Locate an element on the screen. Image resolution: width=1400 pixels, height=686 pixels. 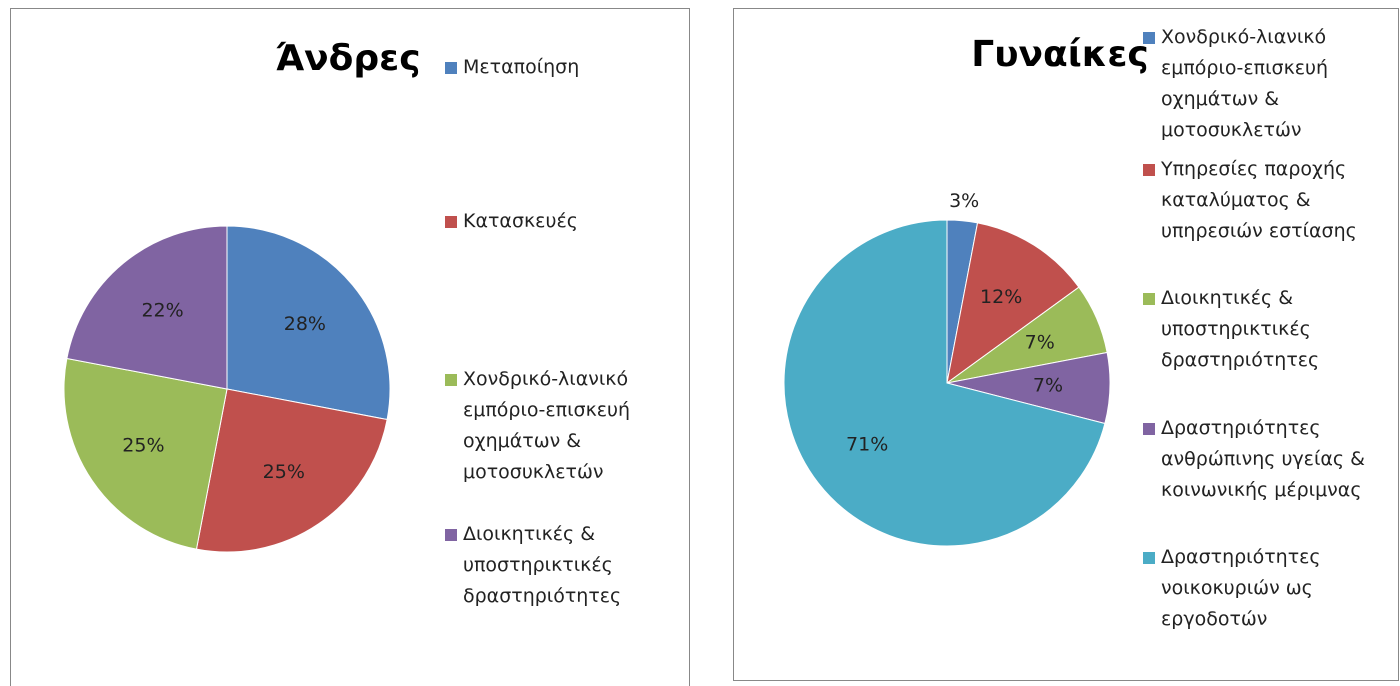
data-label: 3% is located at coordinates (964, 201).